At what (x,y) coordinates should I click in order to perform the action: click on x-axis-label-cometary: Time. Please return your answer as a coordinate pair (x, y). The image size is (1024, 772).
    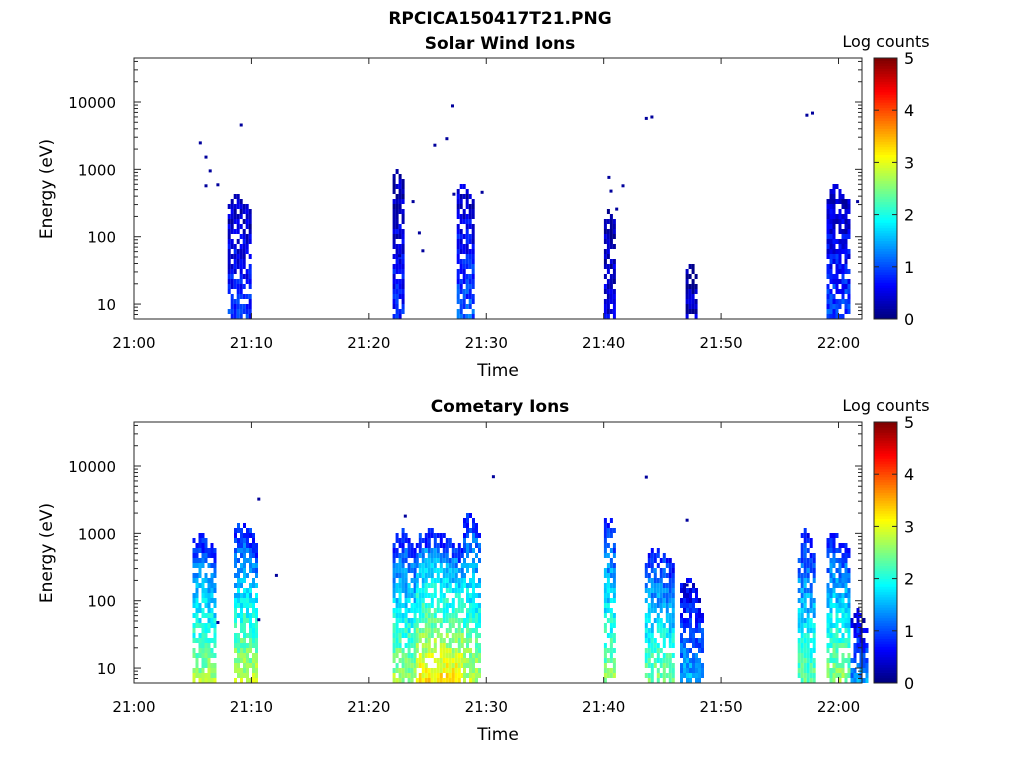
    Looking at the image, I should click on (497, 735).